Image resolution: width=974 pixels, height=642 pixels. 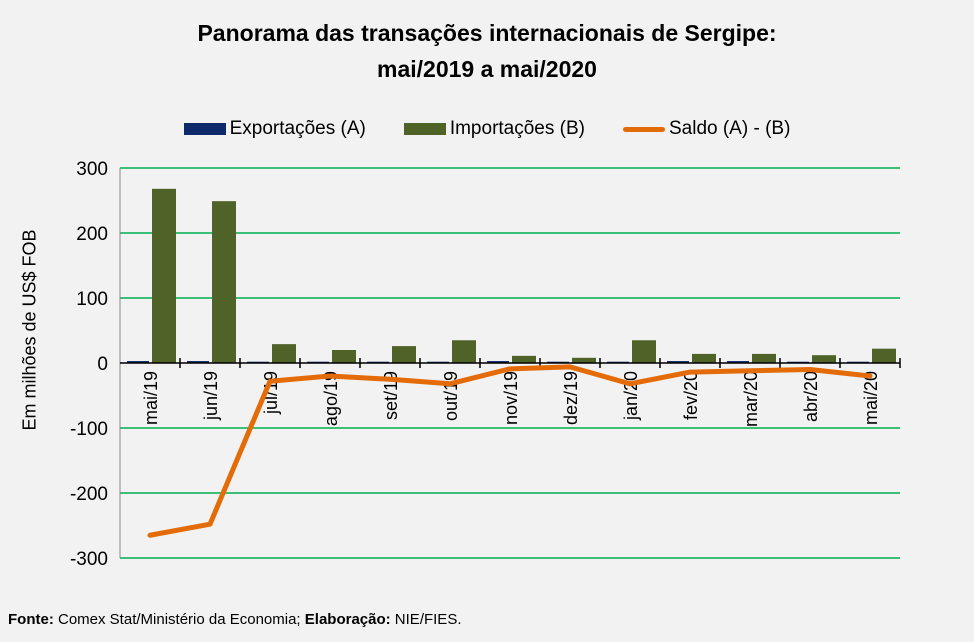 I want to click on legend-item-exports: Exportações (A), so click(x=274, y=129).